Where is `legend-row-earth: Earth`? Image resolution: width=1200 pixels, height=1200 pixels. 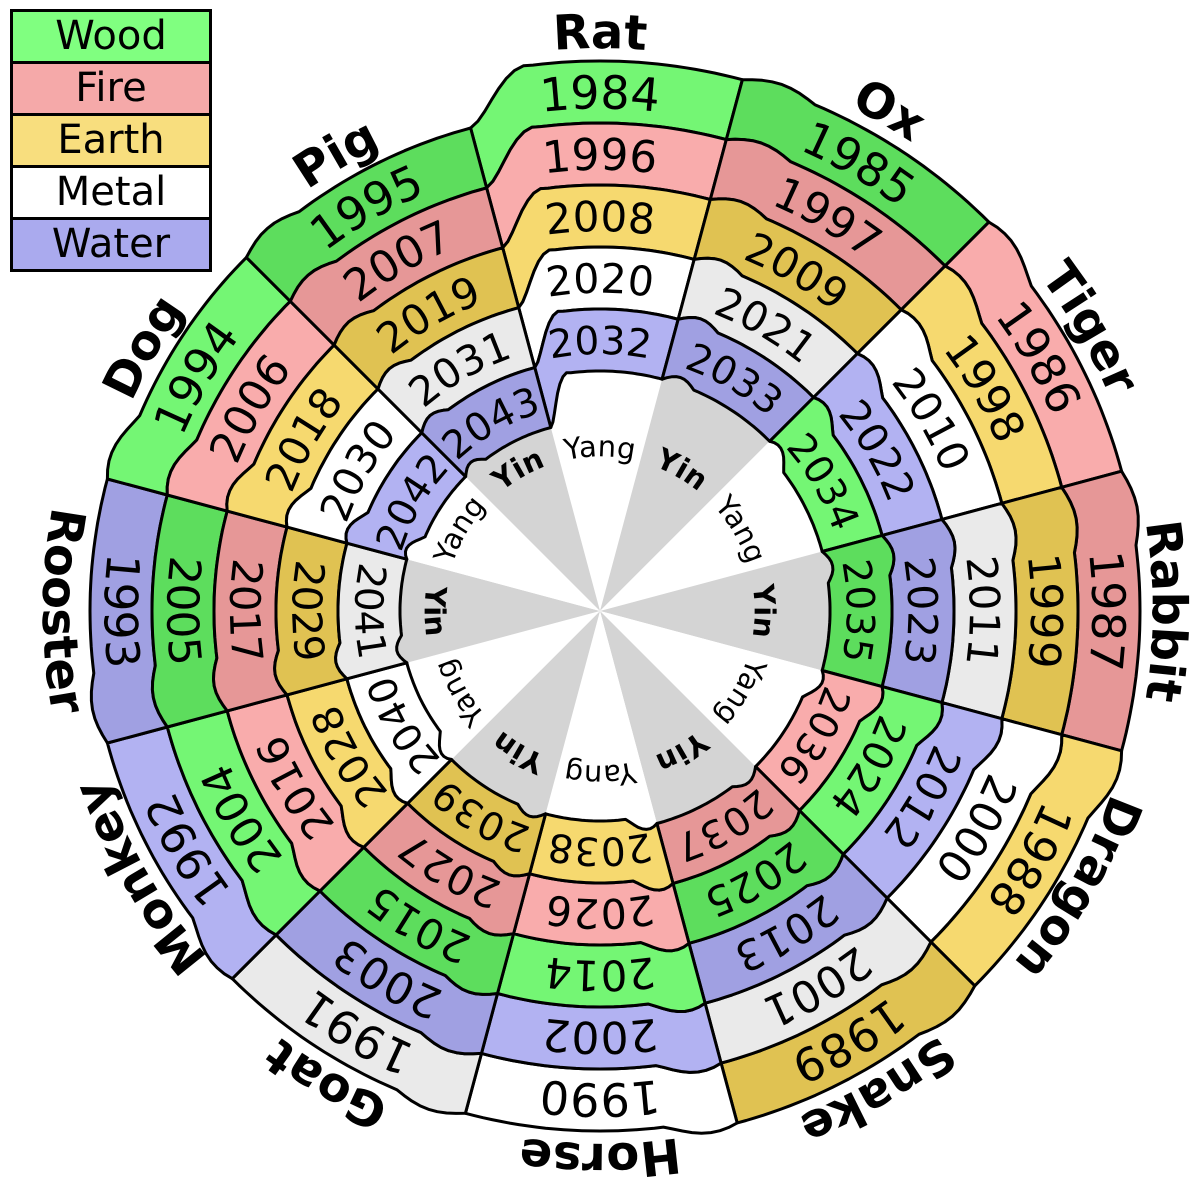
legend-row-earth: Earth is located at coordinates (111, 139).